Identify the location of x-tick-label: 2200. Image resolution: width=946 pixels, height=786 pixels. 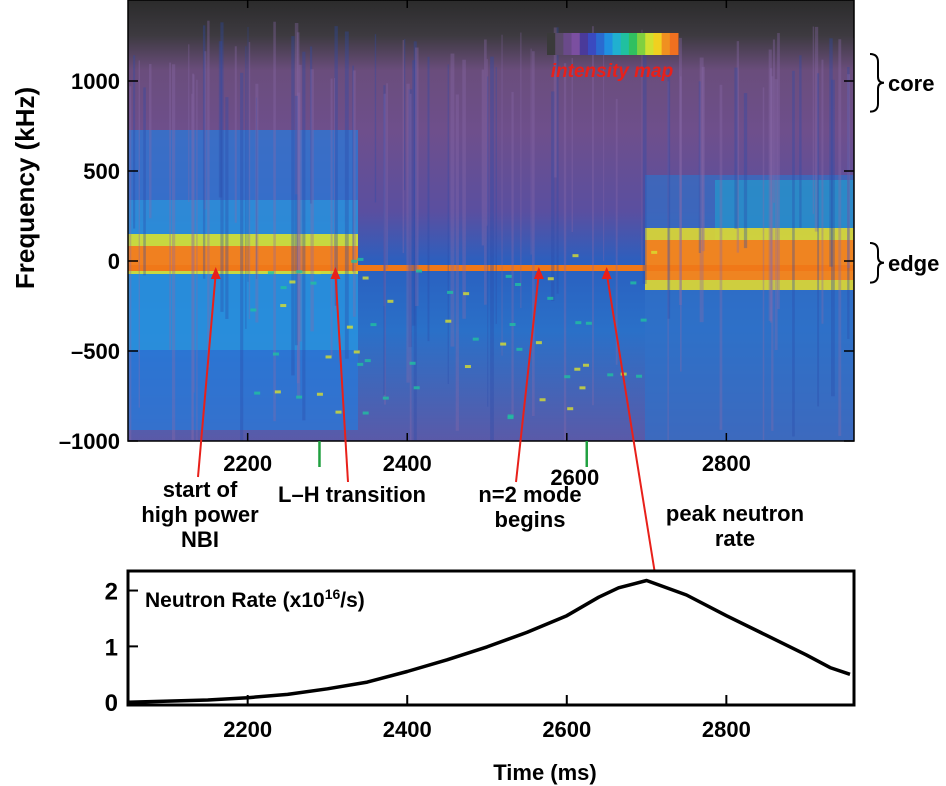
(247, 463).